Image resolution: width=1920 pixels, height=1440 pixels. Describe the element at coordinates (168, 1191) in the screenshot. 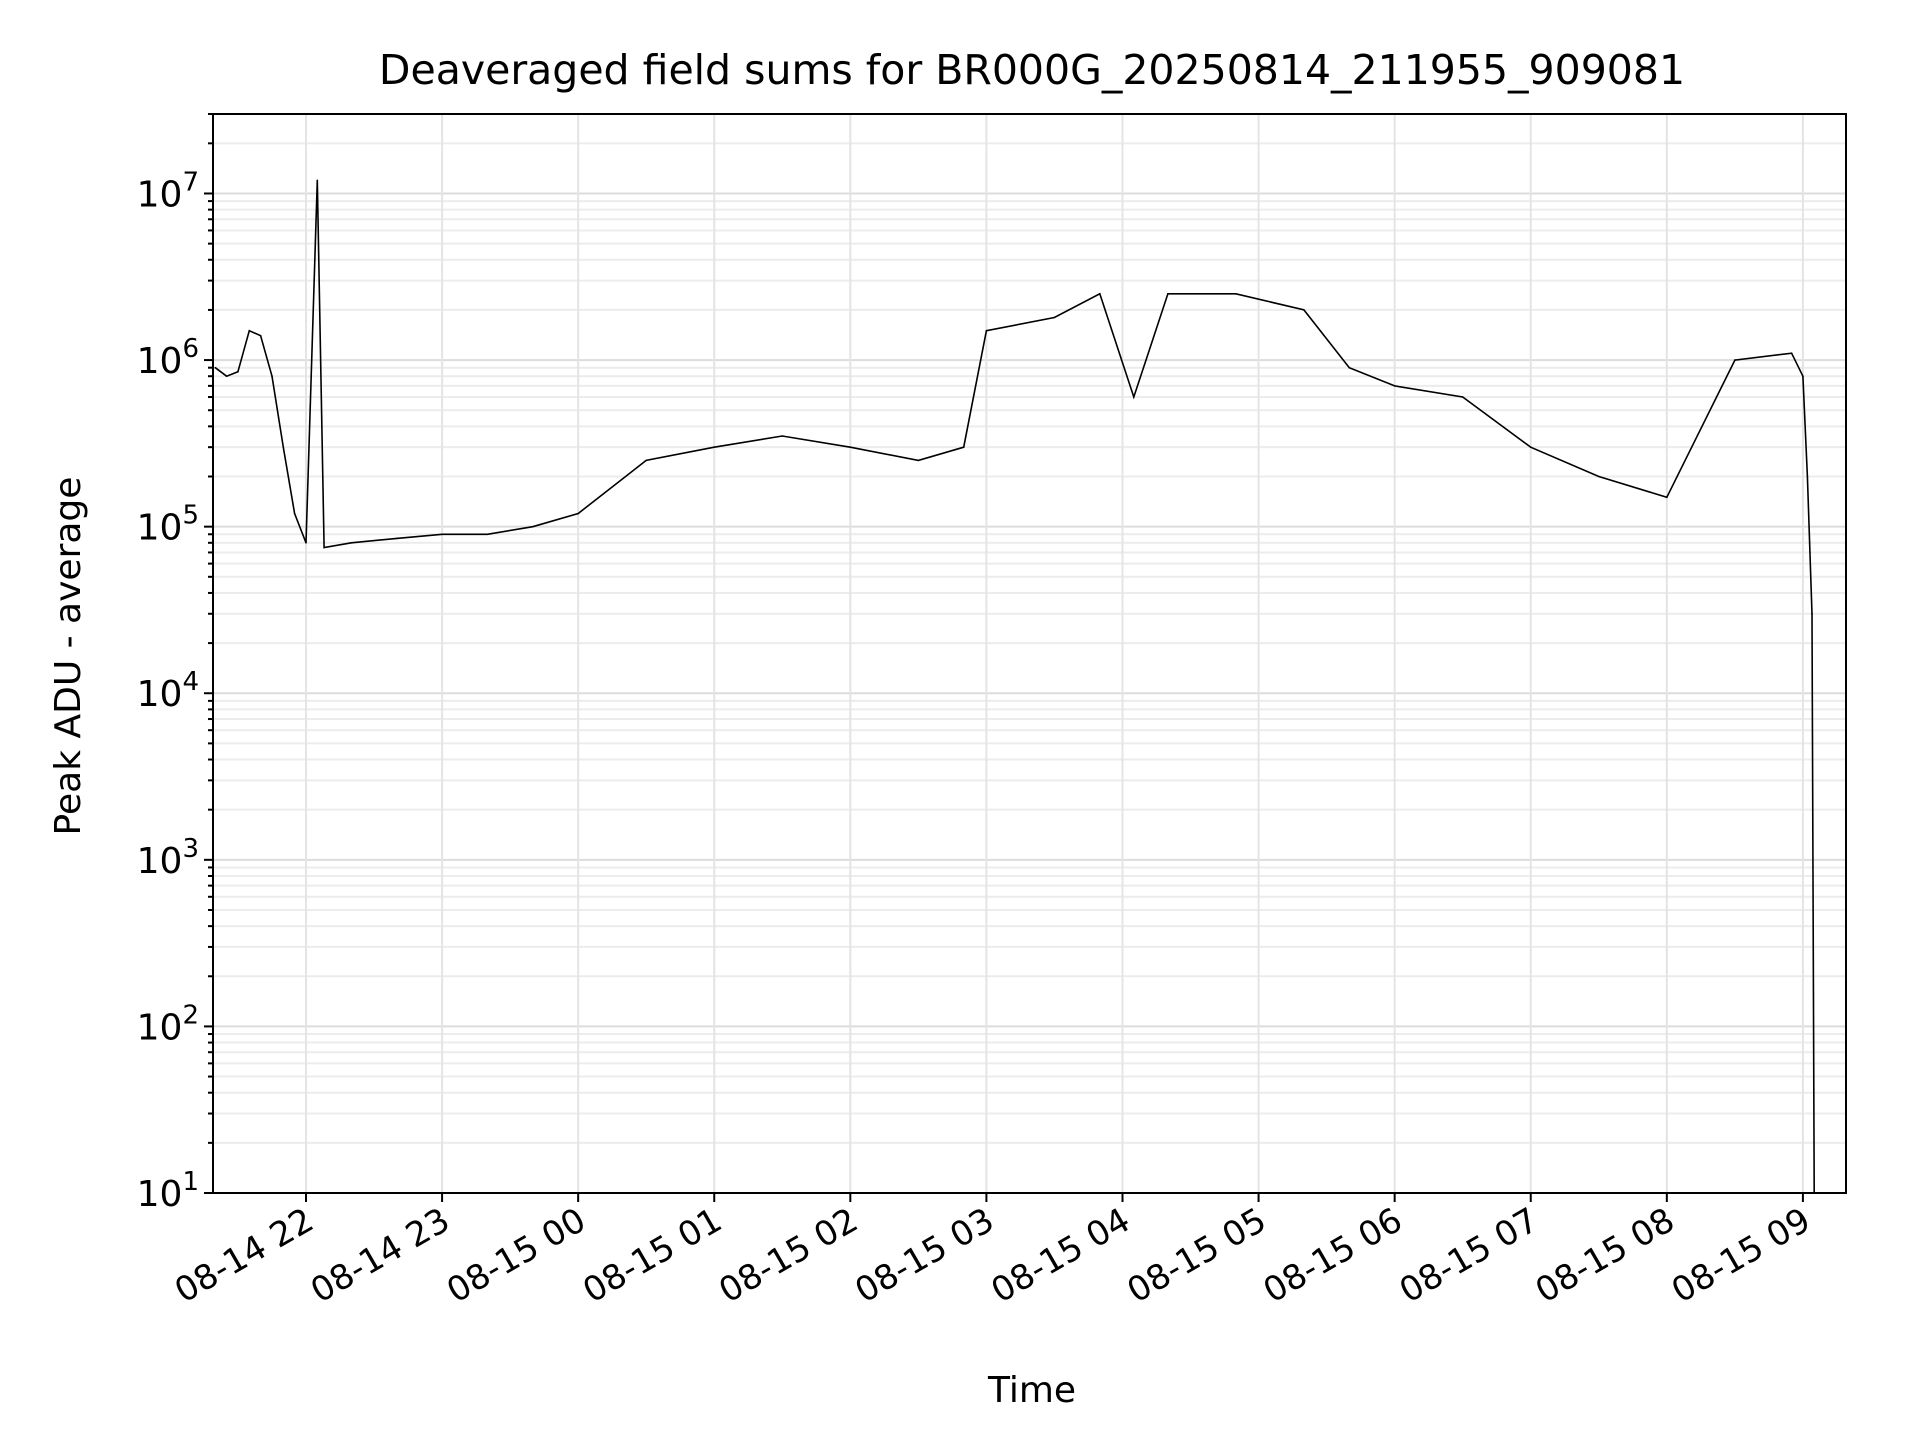

I see `y-tick-label: 10¹` at that location.